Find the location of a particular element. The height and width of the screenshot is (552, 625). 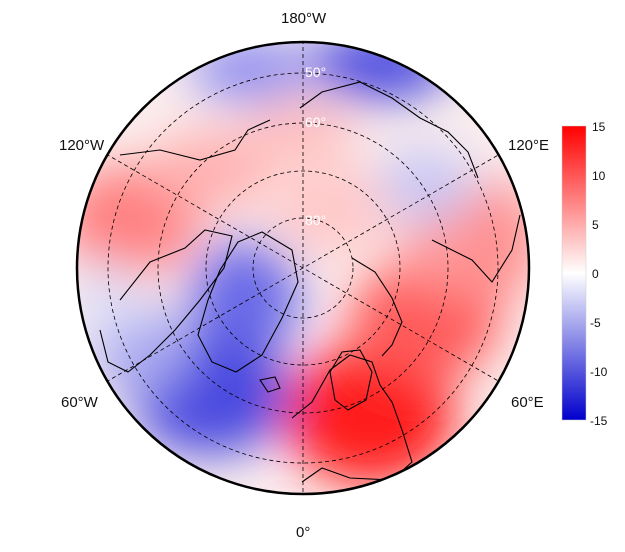

colorbar-tick-15: 15 is located at coordinates (599, 127).